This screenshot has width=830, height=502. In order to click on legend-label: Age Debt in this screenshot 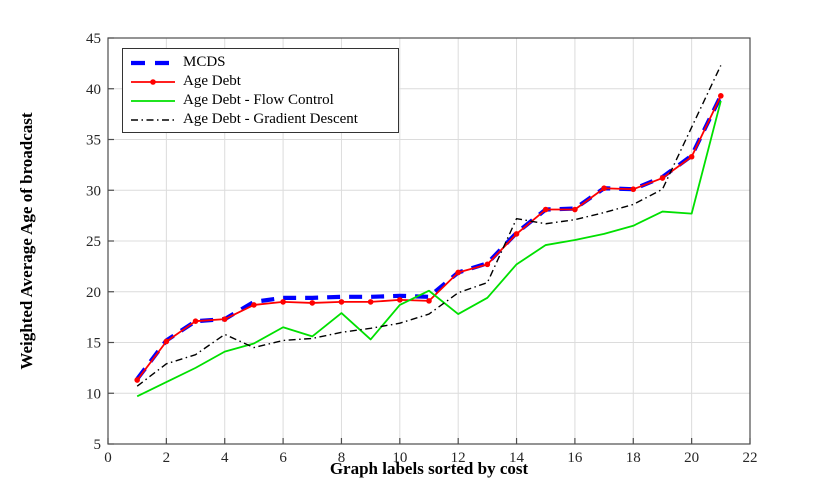, I will do `click(212, 81)`.